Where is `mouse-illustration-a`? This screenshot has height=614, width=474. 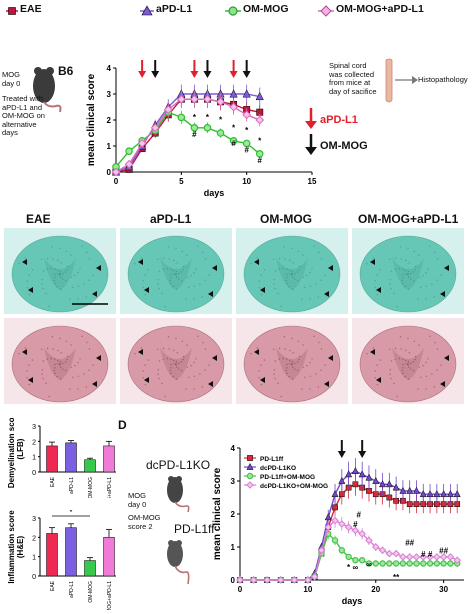
mouse-illustration-a is located at coordinates (46, 88).